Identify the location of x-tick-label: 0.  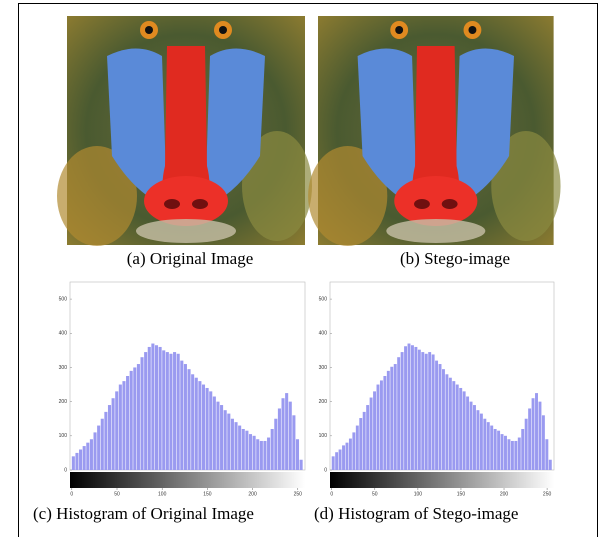
(71, 494).